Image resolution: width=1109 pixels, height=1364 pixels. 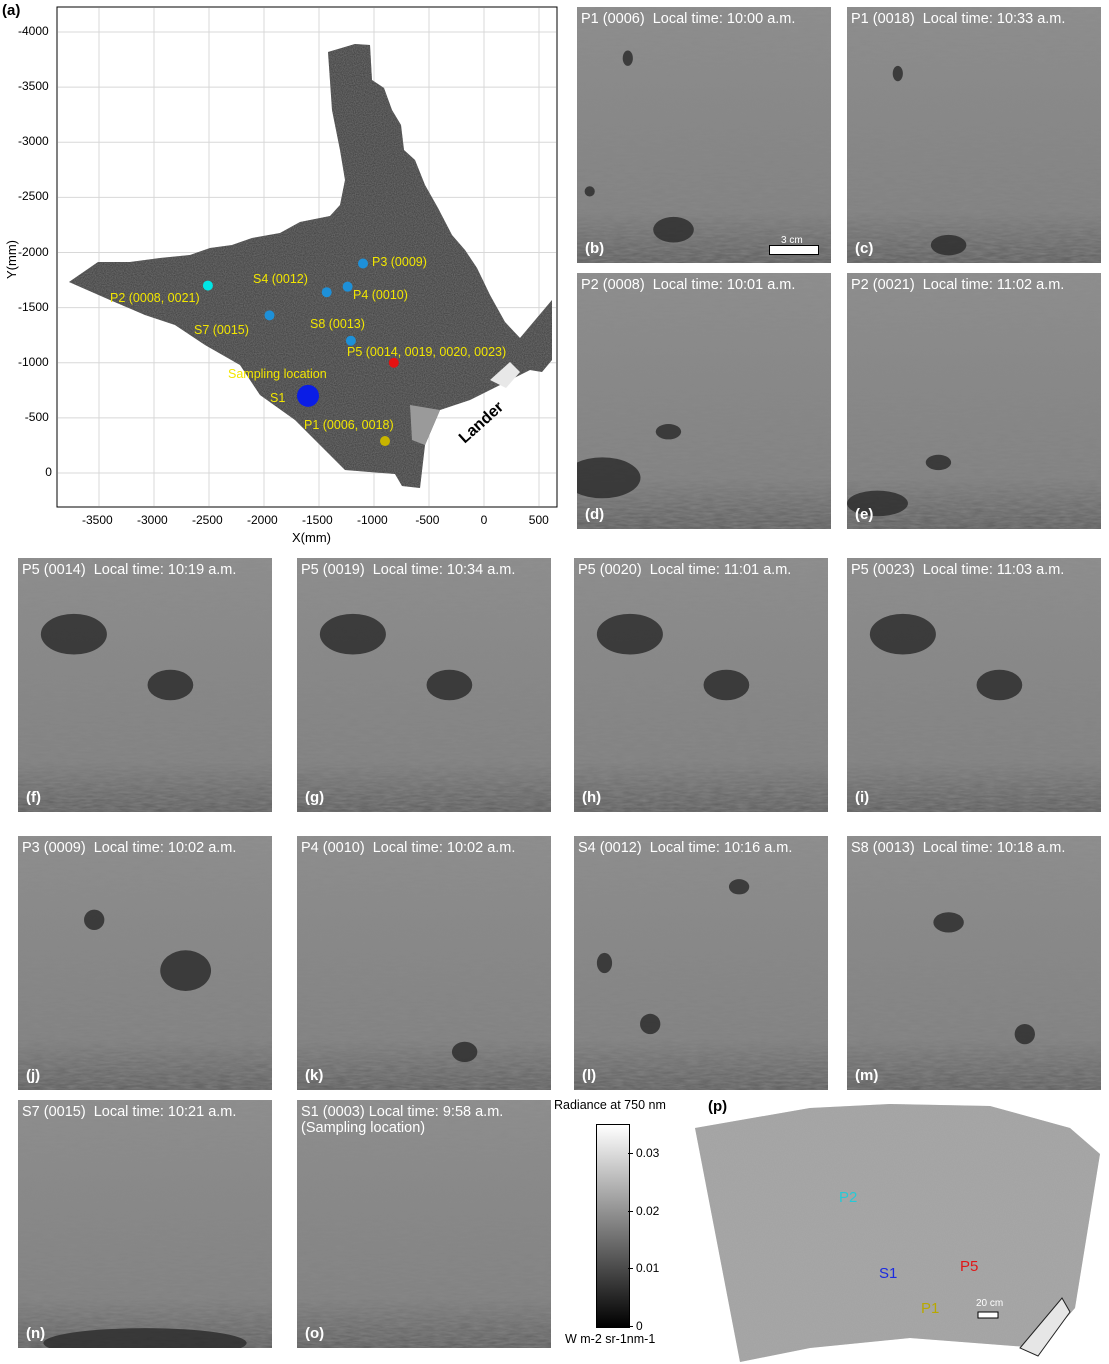 I want to click on panel-title: S4 (0012) Local time: 10:16 a.m., so click(x=685, y=848).